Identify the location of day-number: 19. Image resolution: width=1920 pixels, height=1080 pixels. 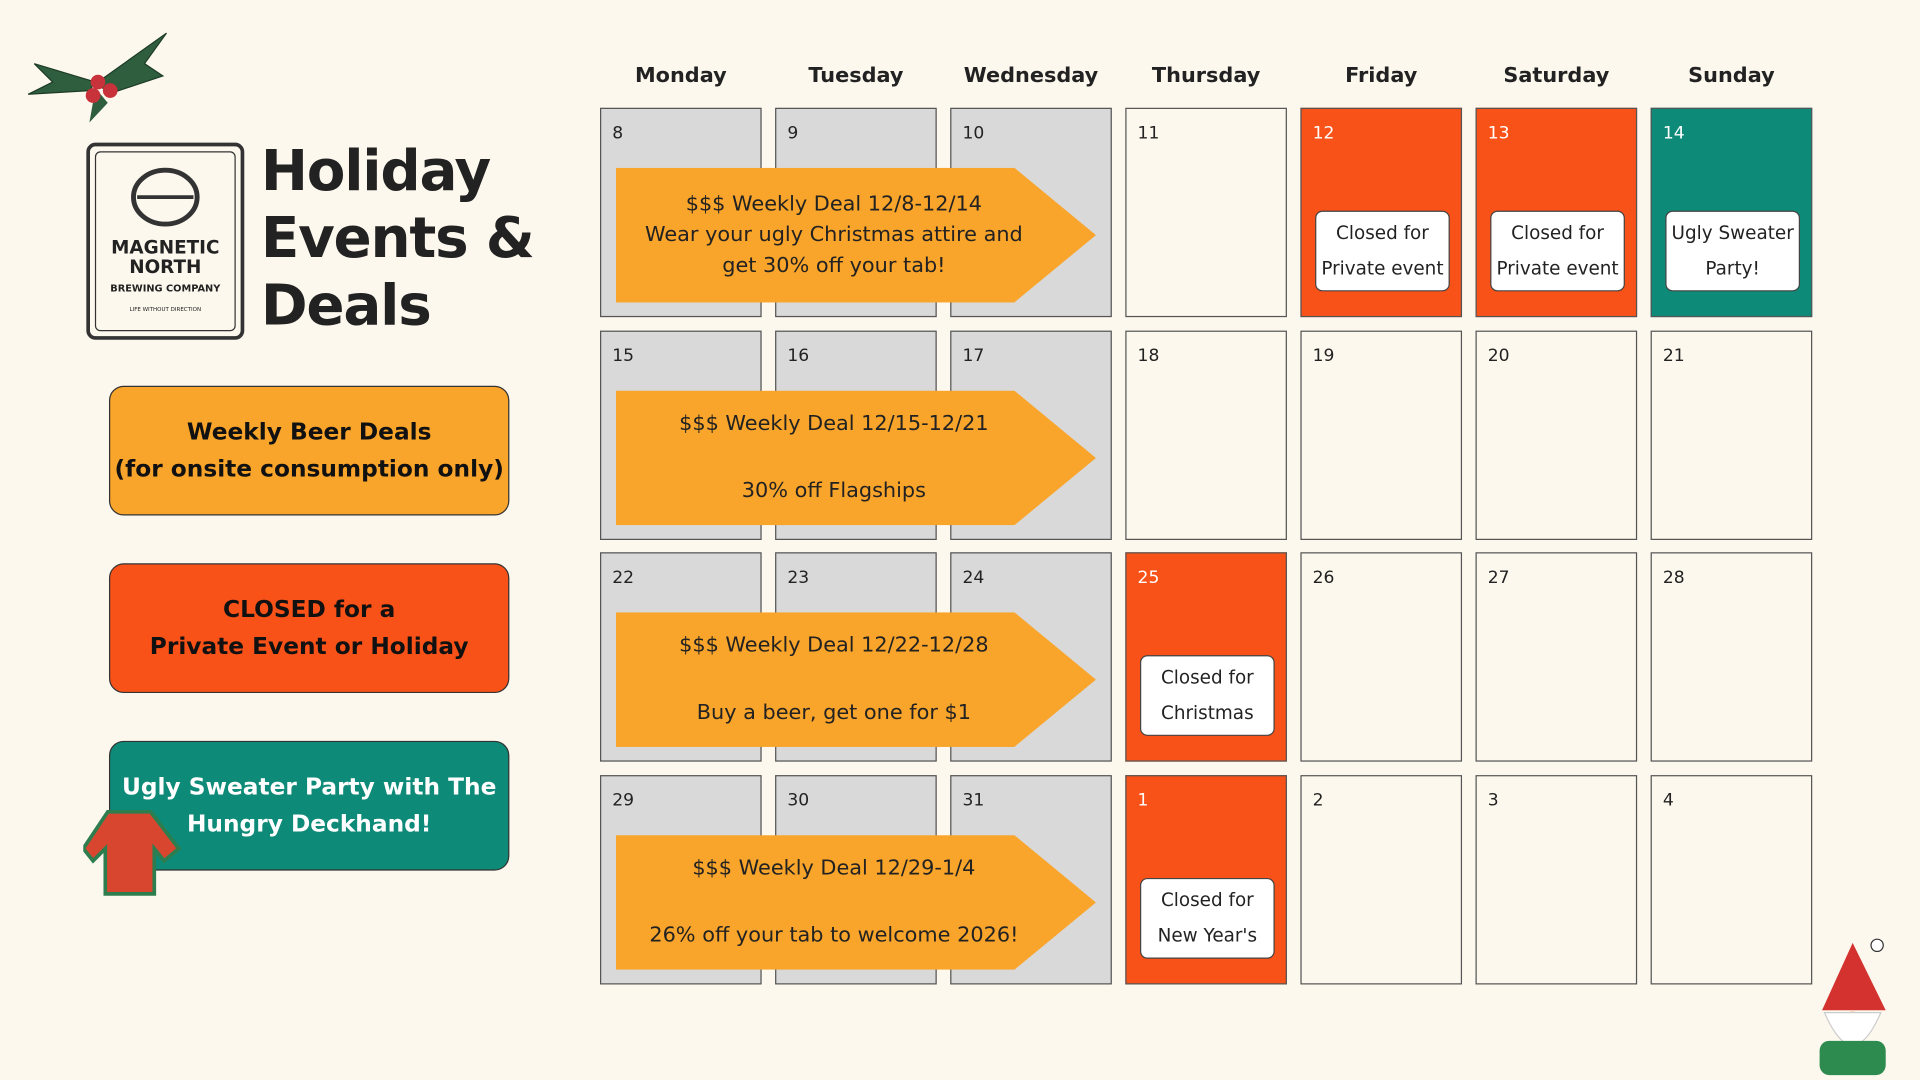
(1323, 356).